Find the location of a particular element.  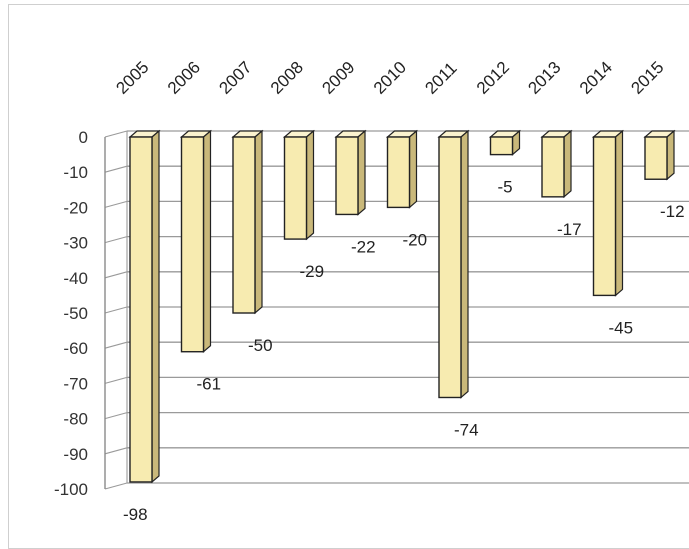

y-tick-label: -50 is located at coordinates (75, 313).